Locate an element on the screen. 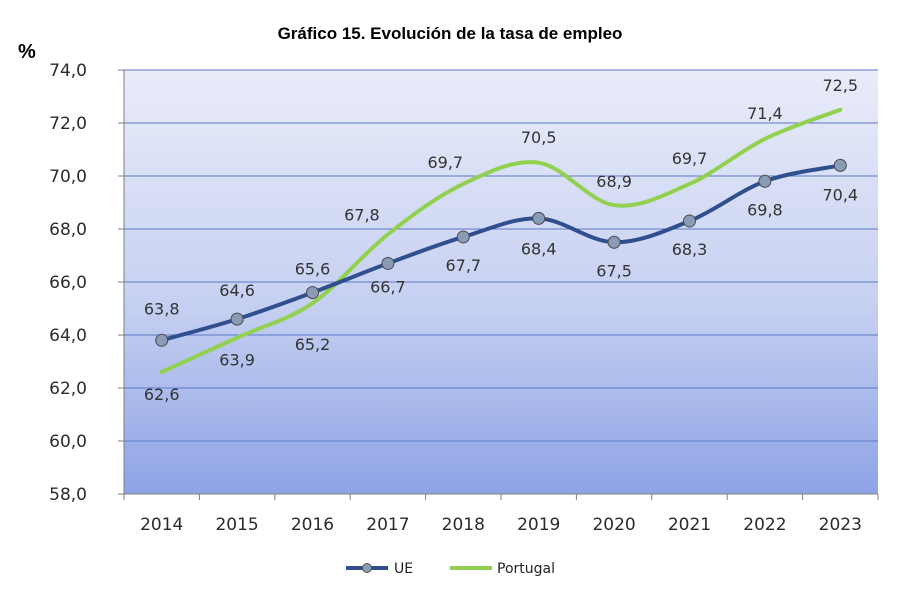  data-label-portugal: 68,9 is located at coordinates (614, 181).